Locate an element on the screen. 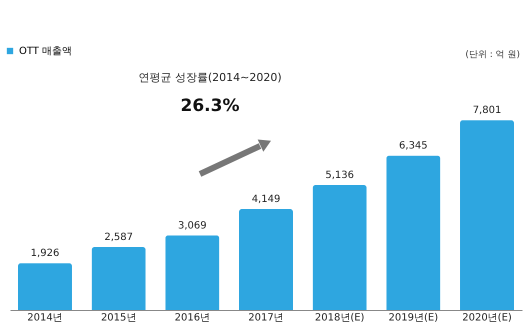 This screenshot has width=532, height=330. x-tick-label: 2020년(E) is located at coordinates (487, 318).